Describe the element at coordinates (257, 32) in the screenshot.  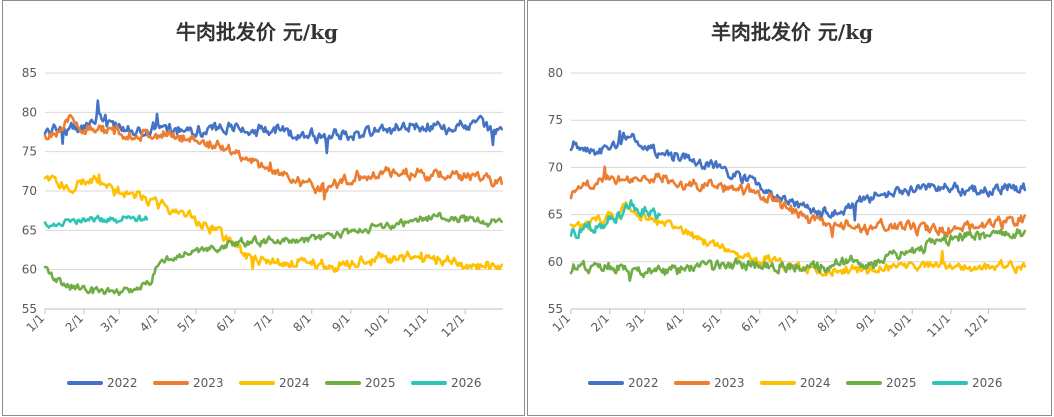
I see `chart-title: 牛肉批发价 元/kg` at that location.